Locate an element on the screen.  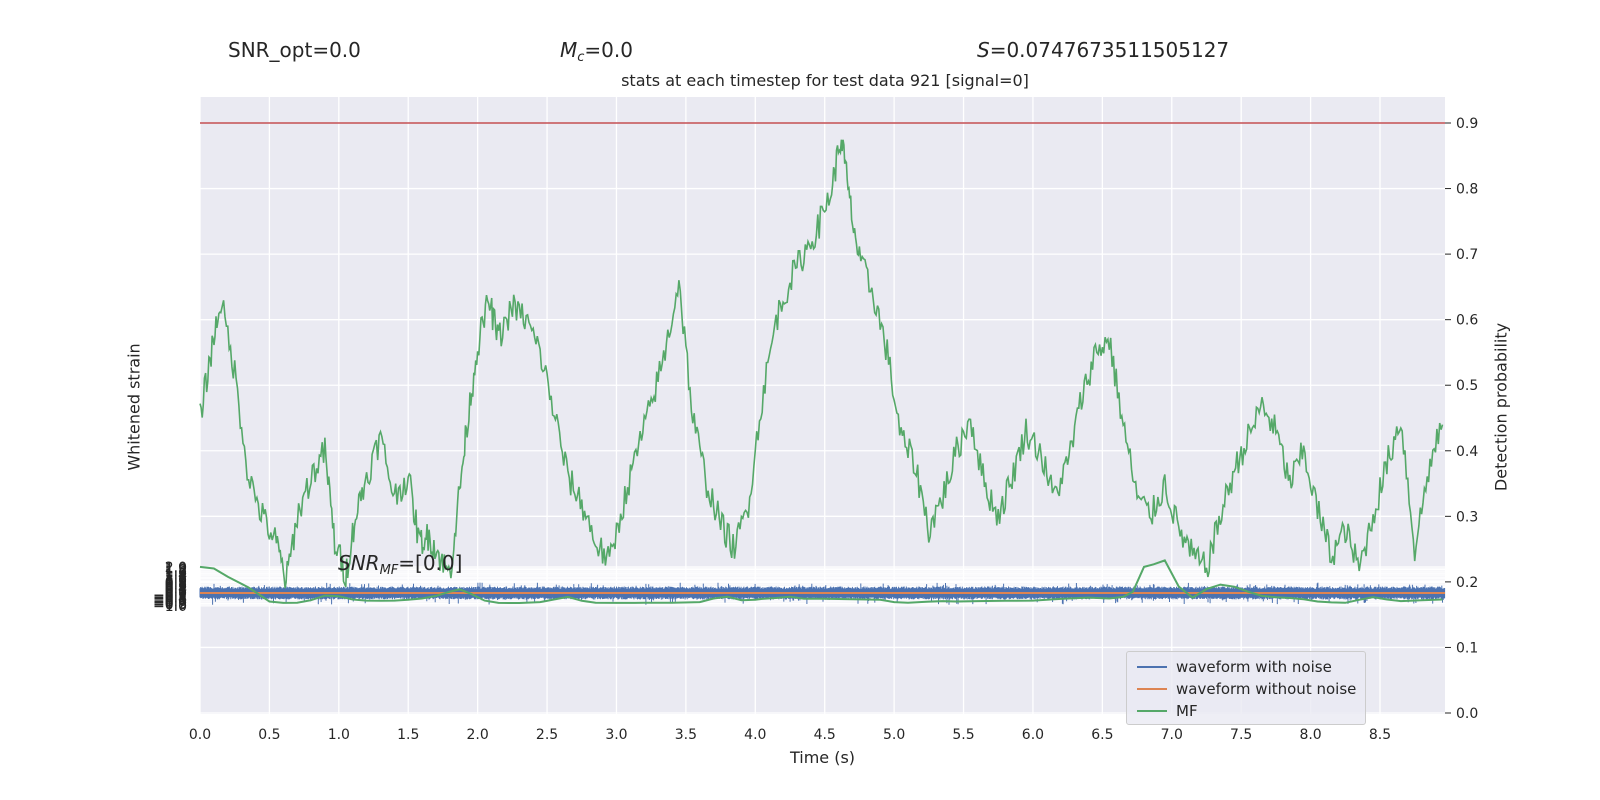
y-left-tick-label: −0.1 is located at coordinates (170, 595).